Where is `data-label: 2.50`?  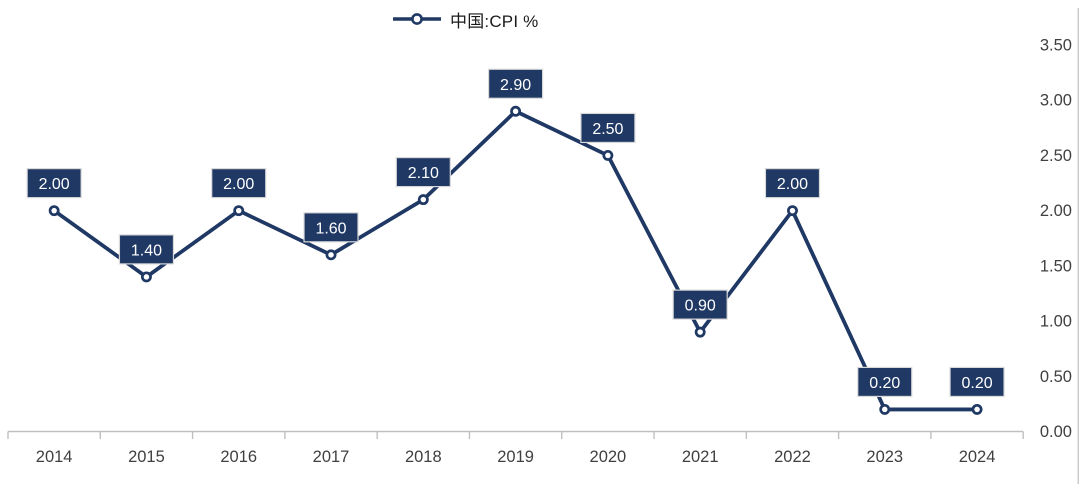 data-label: 2.50 is located at coordinates (607, 129).